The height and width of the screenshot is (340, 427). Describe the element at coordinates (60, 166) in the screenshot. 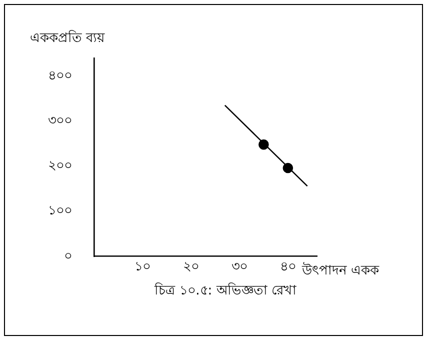

I see `y-tick-label: ২০০` at that location.